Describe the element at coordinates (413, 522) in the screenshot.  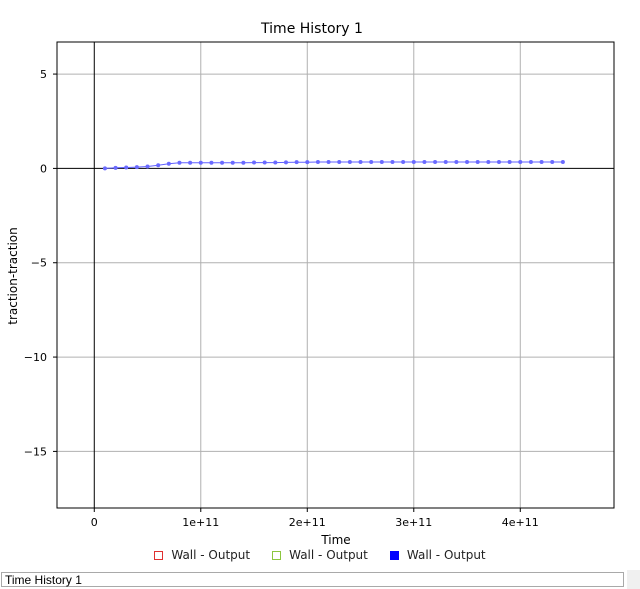
I see `x-tick-label: 3e+11` at that location.